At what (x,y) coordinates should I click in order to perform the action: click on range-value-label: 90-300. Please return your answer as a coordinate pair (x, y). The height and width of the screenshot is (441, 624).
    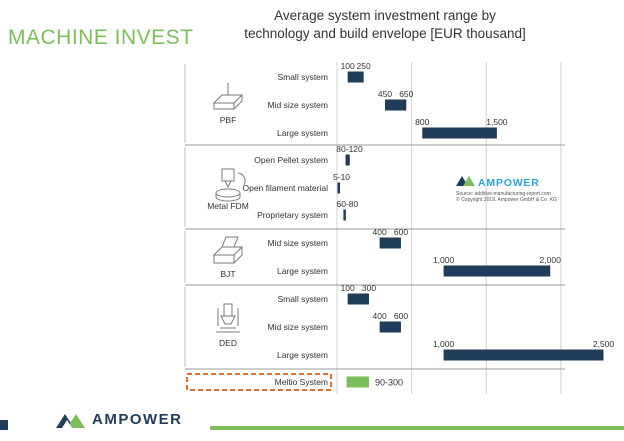
    Looking at the image, I should click on (389, 383).